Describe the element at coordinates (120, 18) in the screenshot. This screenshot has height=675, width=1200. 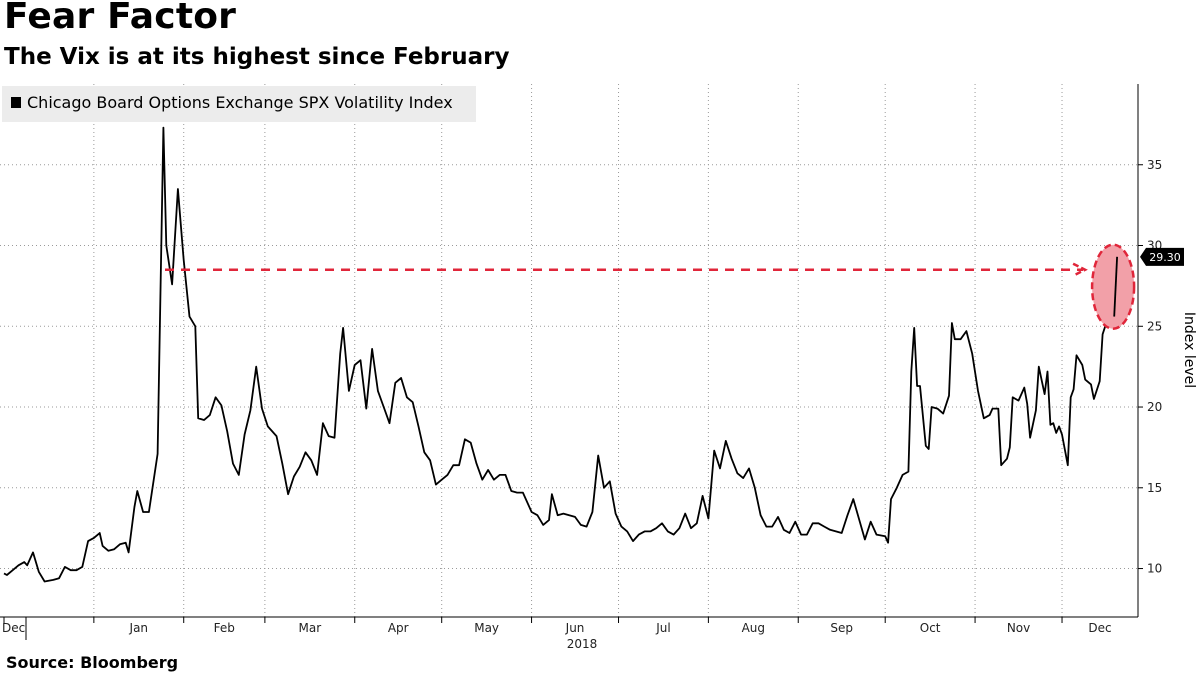
I see `chart-title: Fear Factor` at that location.